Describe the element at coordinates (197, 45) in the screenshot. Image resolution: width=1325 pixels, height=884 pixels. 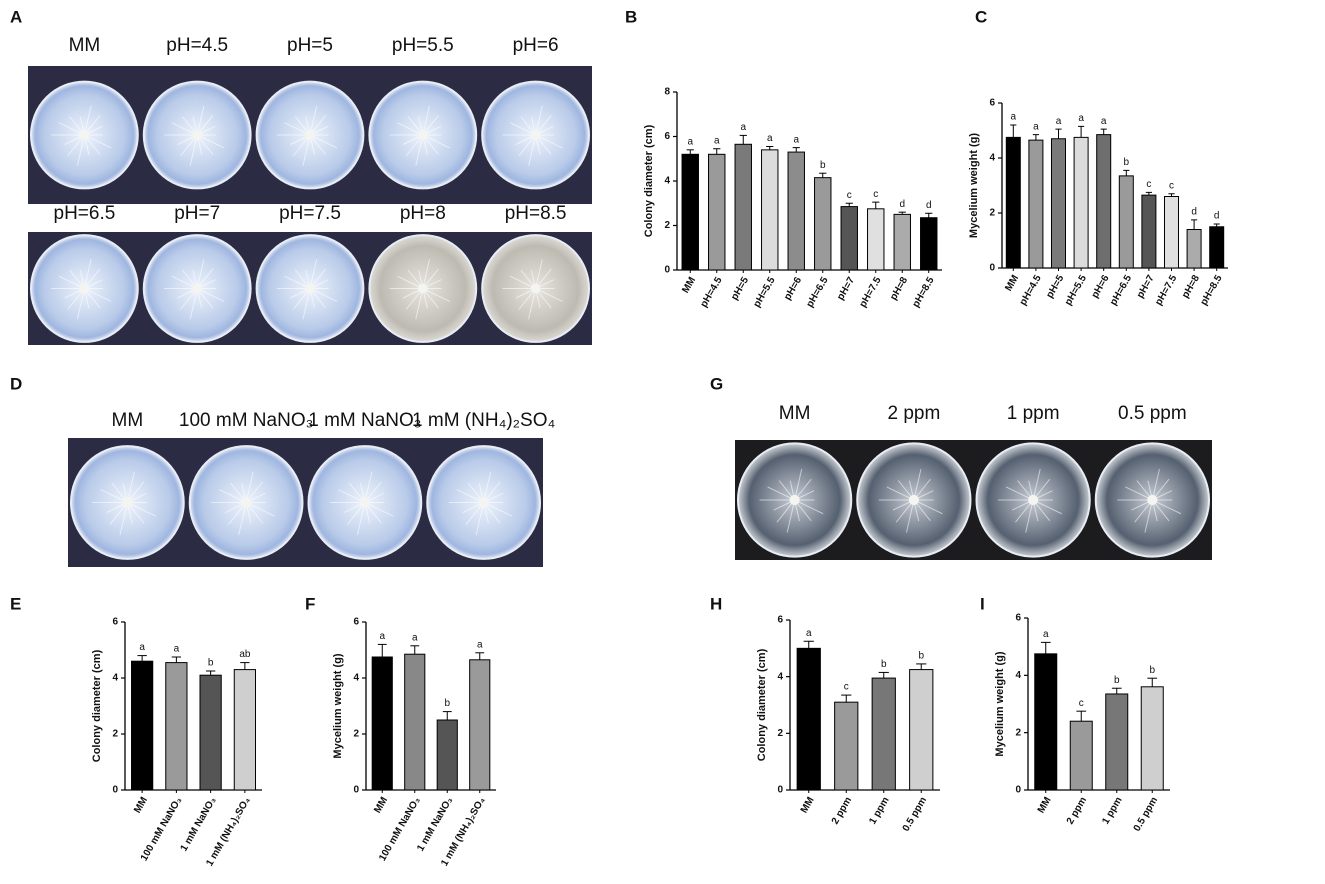
I see `photo-label: pH=4.5` at that location.